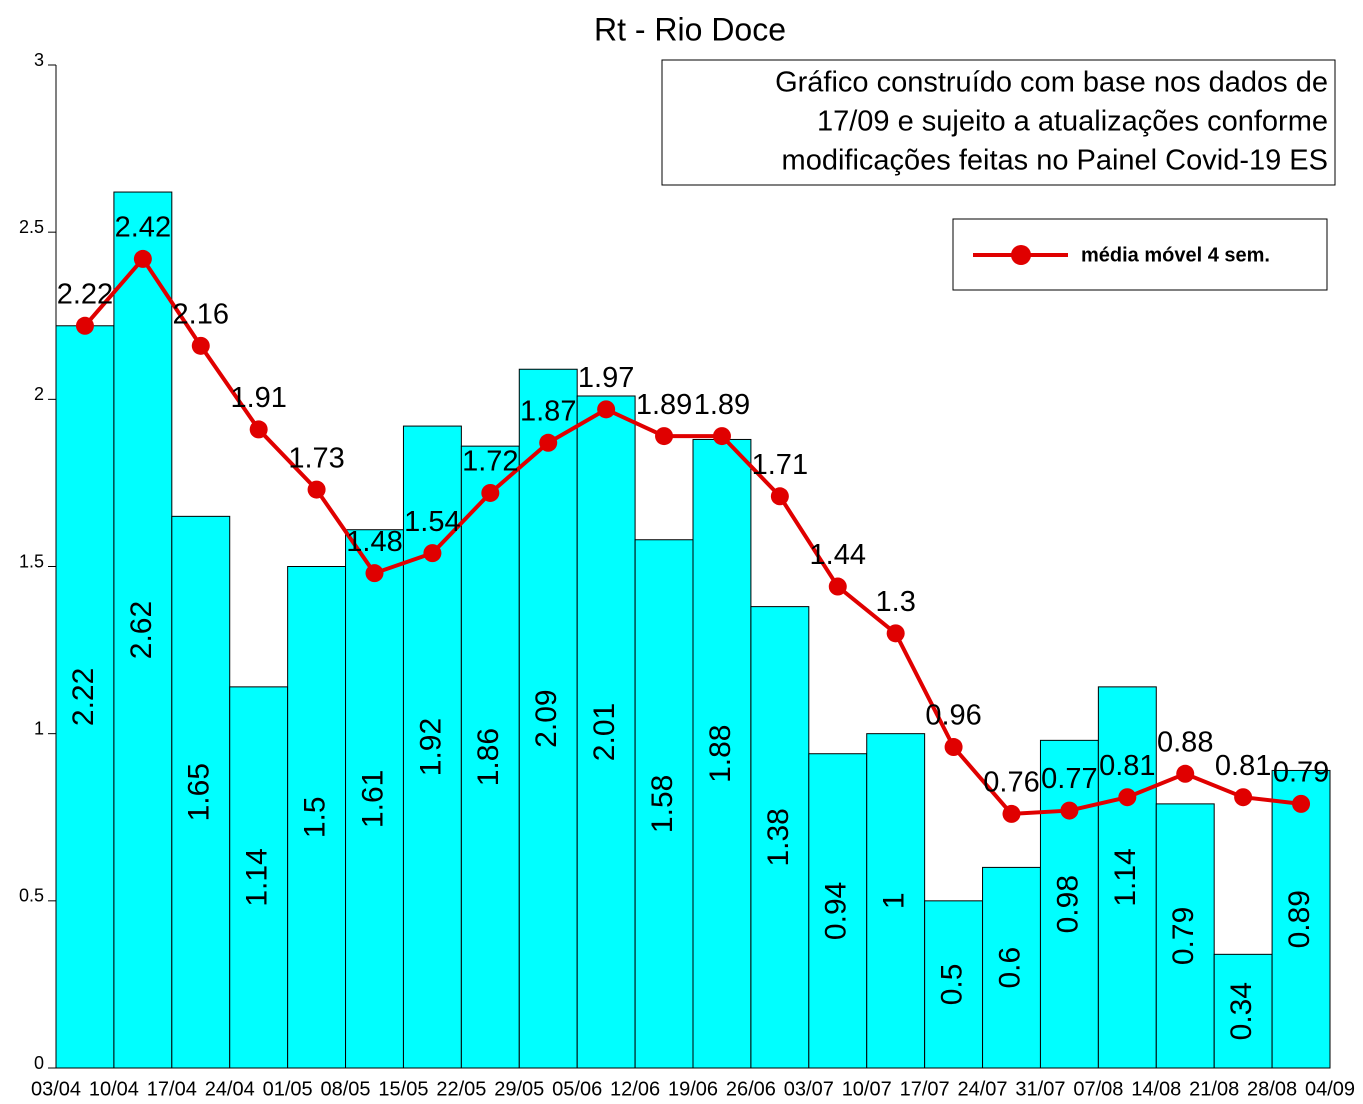 This screenshot has width=1363, height=1104. I want to click on x-tick-label: 14/08, so click(1156, 1089).